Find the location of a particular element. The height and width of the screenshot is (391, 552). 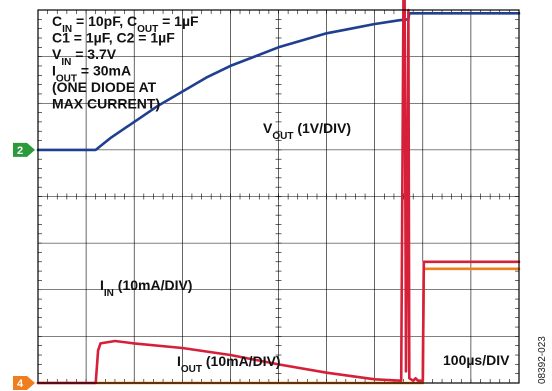

figure-id: 08392-023 is located at coordinates (542, 360).